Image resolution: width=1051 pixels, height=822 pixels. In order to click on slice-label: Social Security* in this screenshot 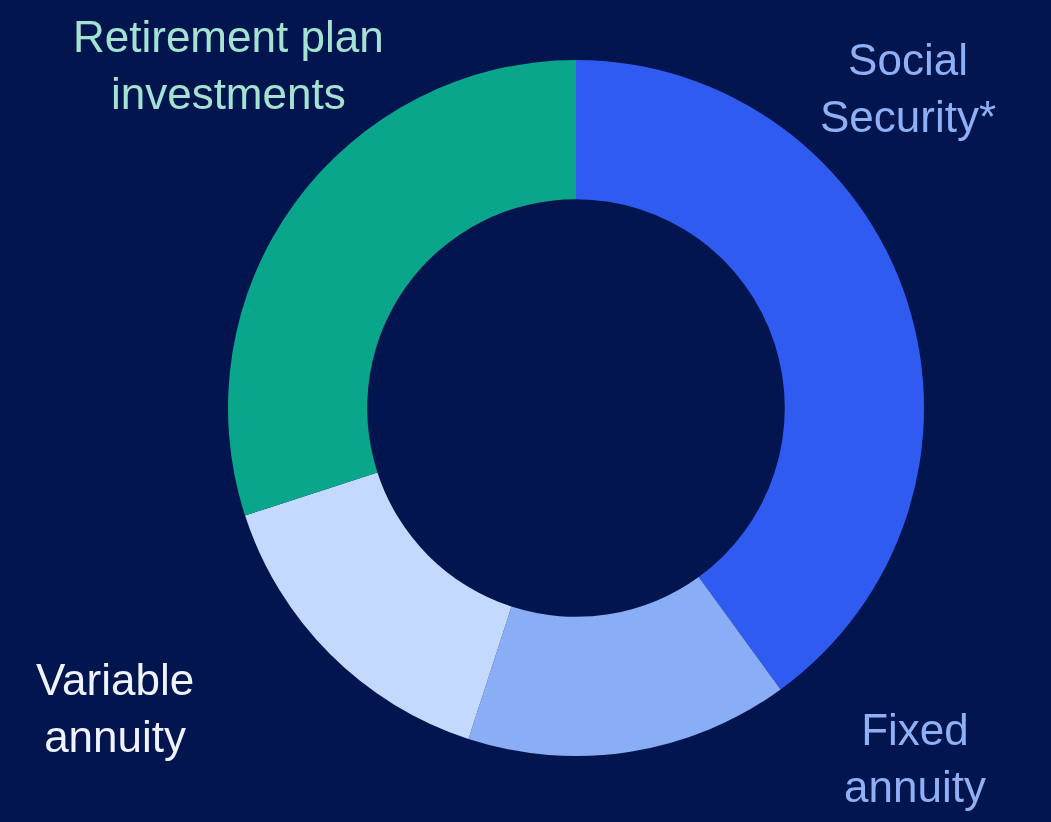, I will do `click(908, 88)`.